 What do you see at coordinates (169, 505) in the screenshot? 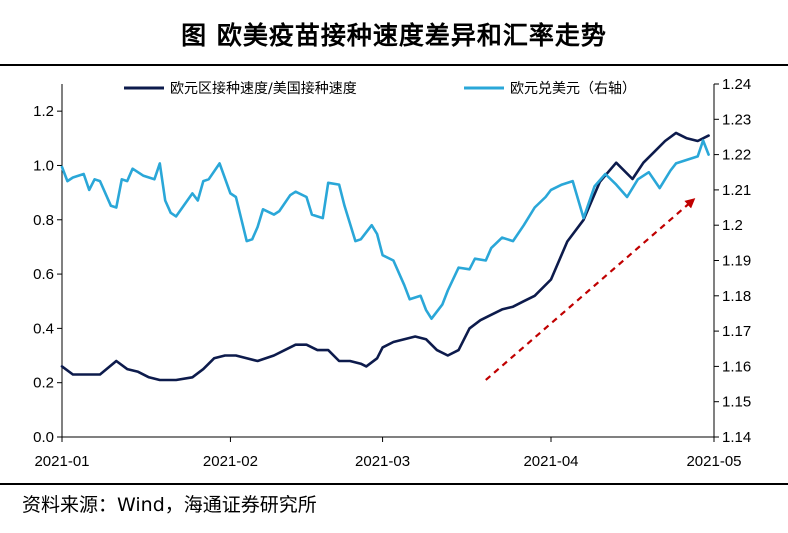
I see `source-note: 资料来源：Wind，海通证券研究所` at bounding box center [169, 505].